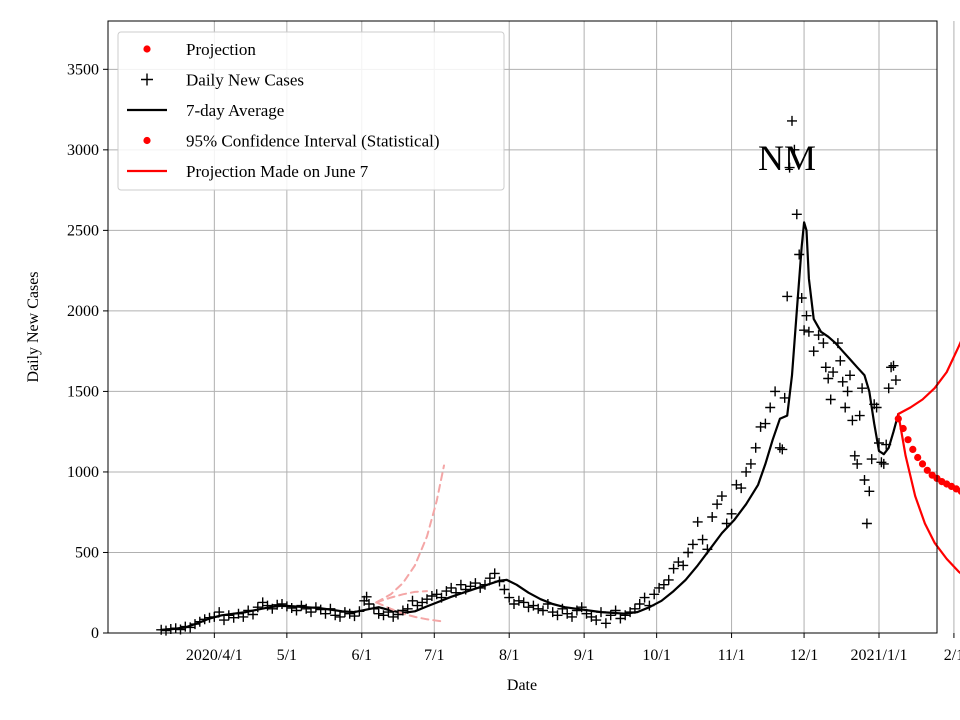 This screenshot has width=960, height=720. Describe the element at coordinates (147, 140) in the screenshot. I see `legend-dot-marker` at that location.